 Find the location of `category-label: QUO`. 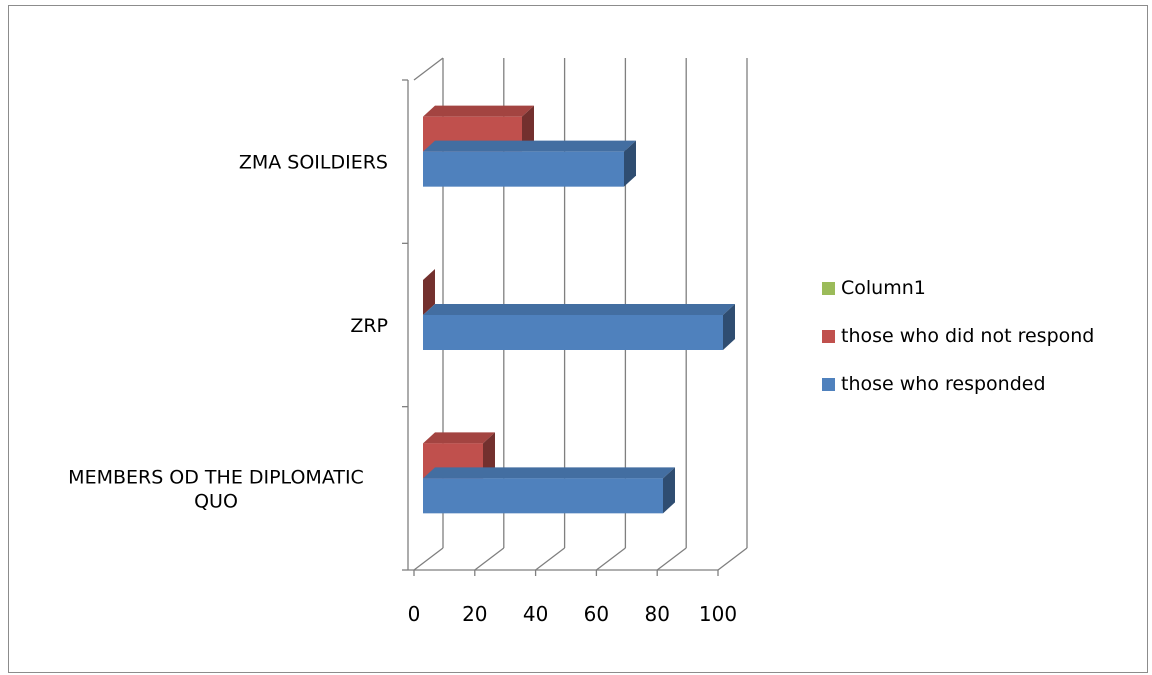

category-label: QUO is located at coordinates (216, 501).